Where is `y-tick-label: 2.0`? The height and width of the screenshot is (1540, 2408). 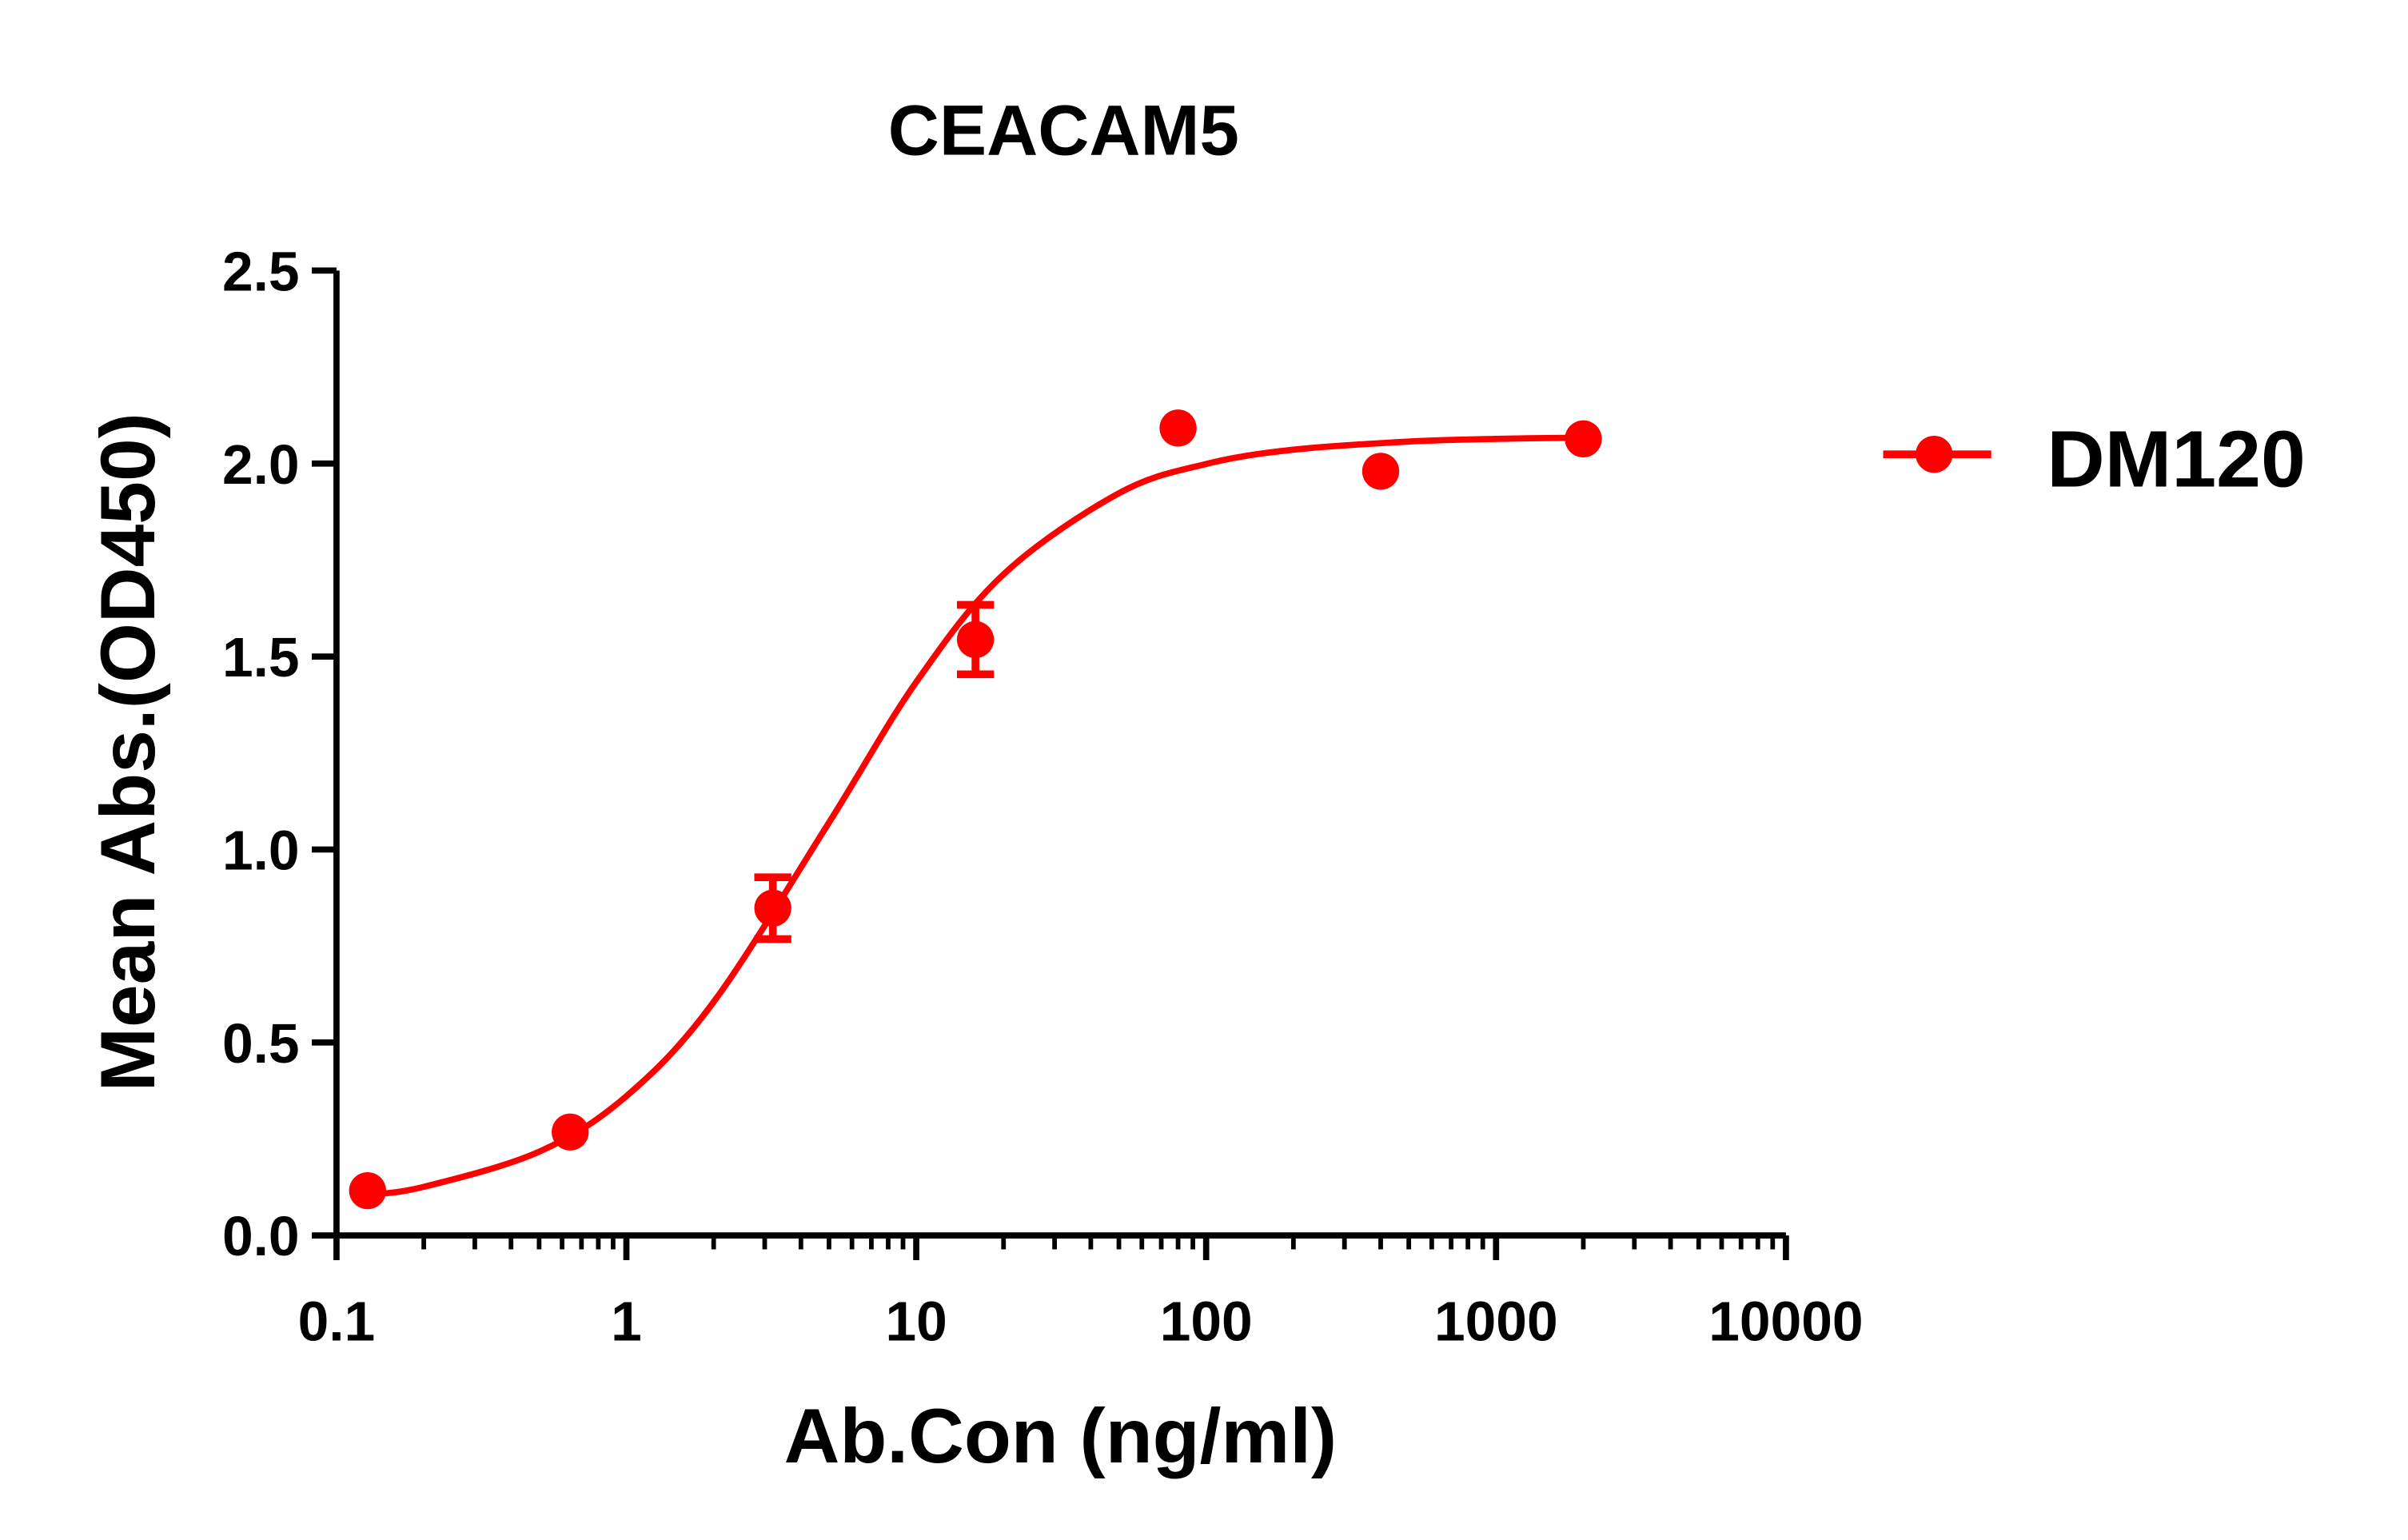 y-tick-label: 2.0 is located at coordinates (261, 464).